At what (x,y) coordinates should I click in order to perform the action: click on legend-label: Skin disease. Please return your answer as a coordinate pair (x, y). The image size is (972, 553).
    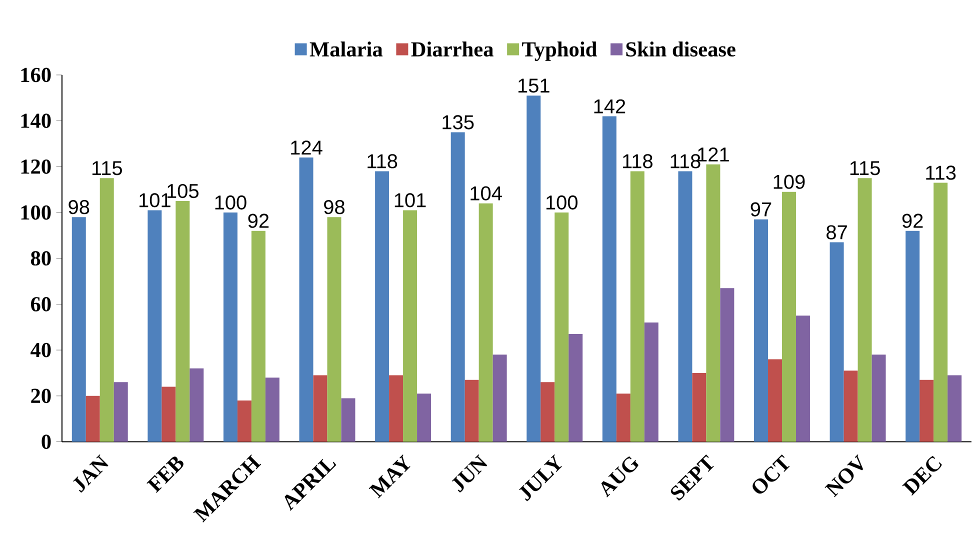
    Looking at the image, I should click on (681, 49).